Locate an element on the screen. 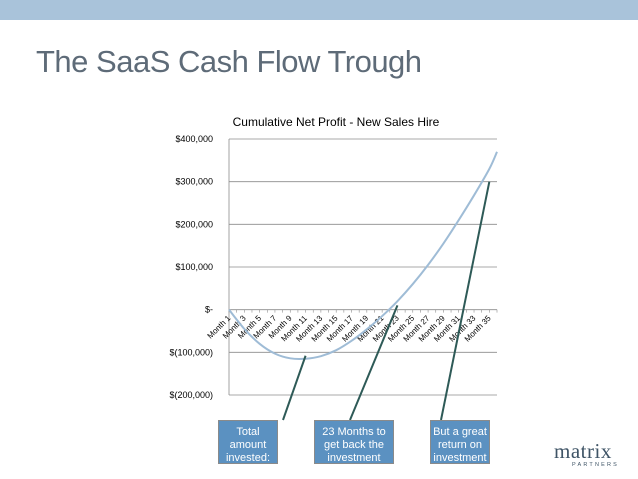 The image size is (638, 479). matrix-partners-logo: matrix PARTNERS is located at coordinates (587, 455).